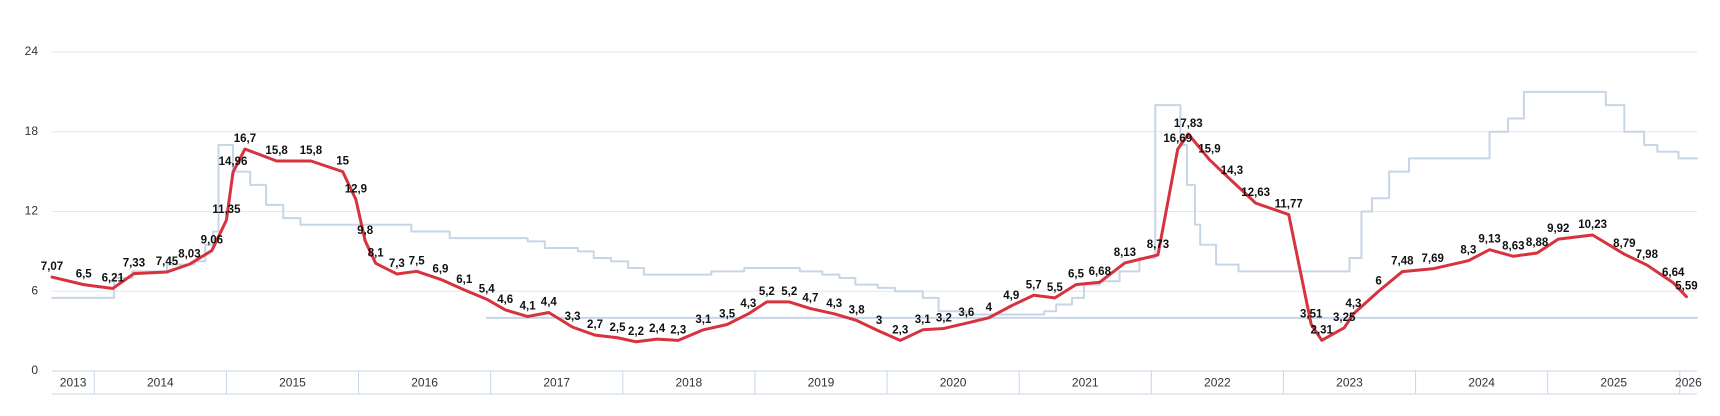  Describe the element at coordinates (573, 317) in the screenshot. I see `data-label: 3,3` at that location.